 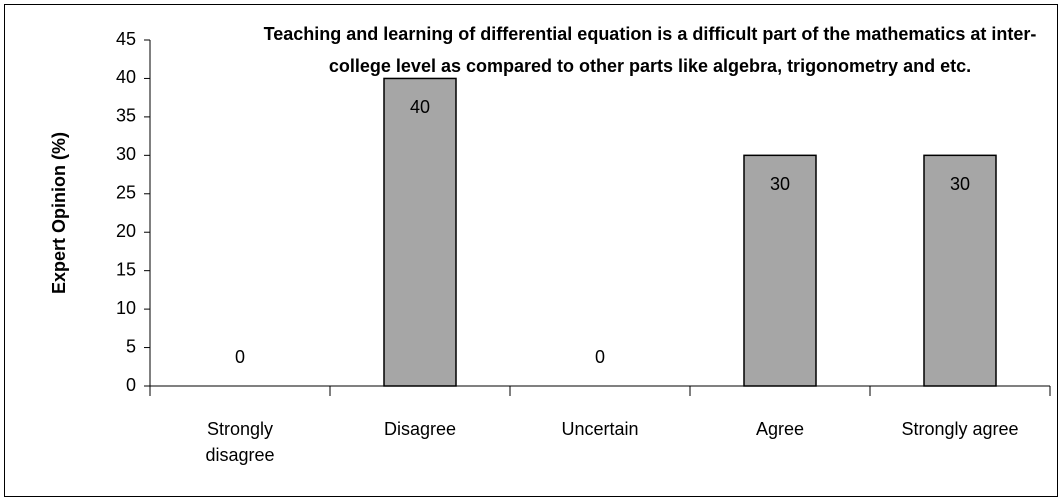 What do you see at coordinates (600, 429) in the screenshot?
I see `x-tick-label: Uncertain` at bounding box center [600, 429].